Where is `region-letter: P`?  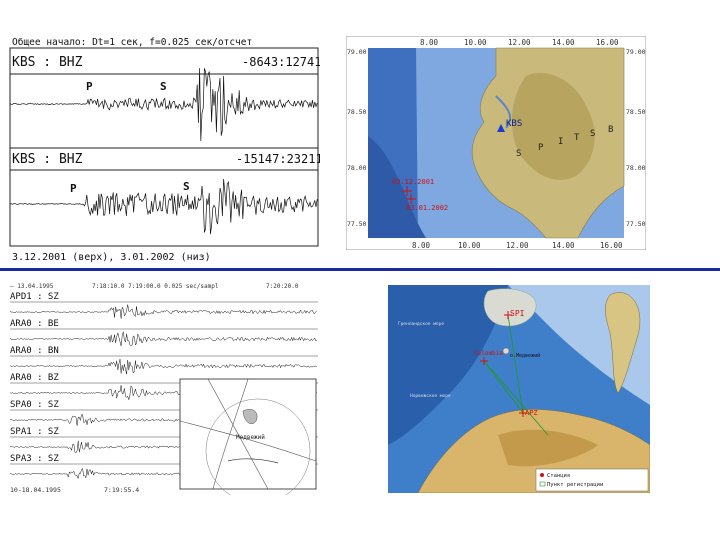
region-letter: P is located at coordinates (541, 148).